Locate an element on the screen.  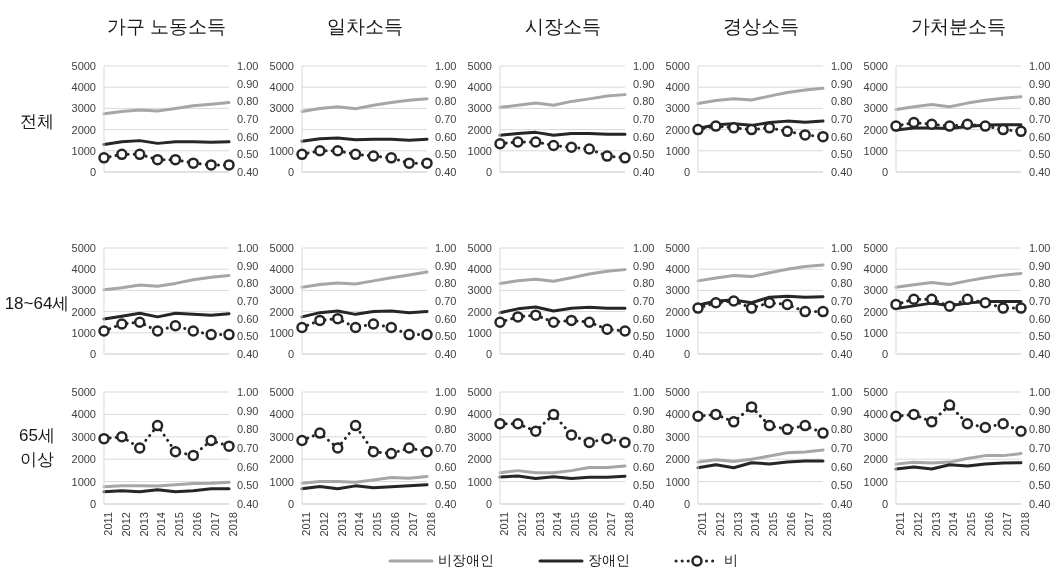
legend-label: 비 is located at coordinates (730, 561).